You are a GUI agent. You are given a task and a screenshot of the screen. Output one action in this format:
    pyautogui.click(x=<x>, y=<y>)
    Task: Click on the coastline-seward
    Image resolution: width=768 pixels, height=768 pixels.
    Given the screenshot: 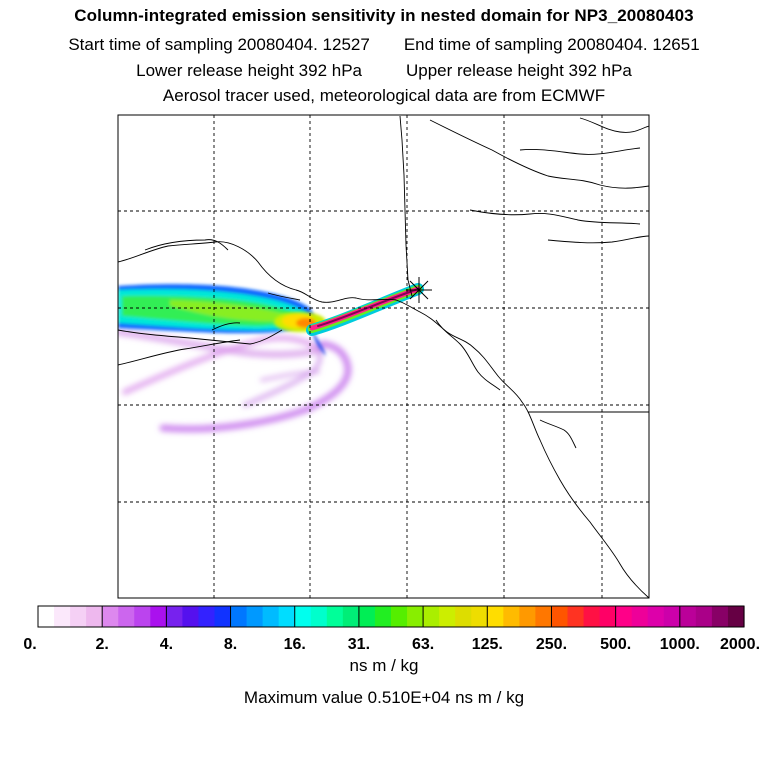 What is the action you would take?
    pyautogui.click(x=186, y=245)
    